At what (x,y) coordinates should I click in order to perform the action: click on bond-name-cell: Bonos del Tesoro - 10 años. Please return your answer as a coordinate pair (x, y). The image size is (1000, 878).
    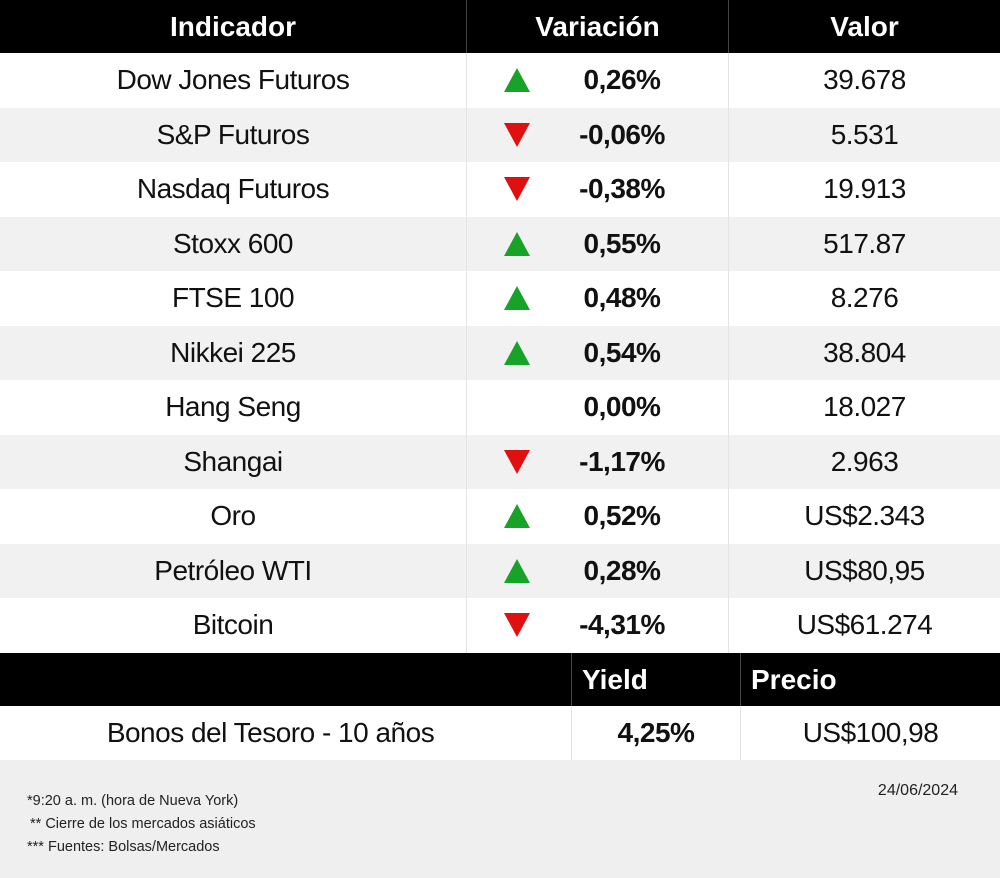
    Looking at the image, I should click on (285, 733).